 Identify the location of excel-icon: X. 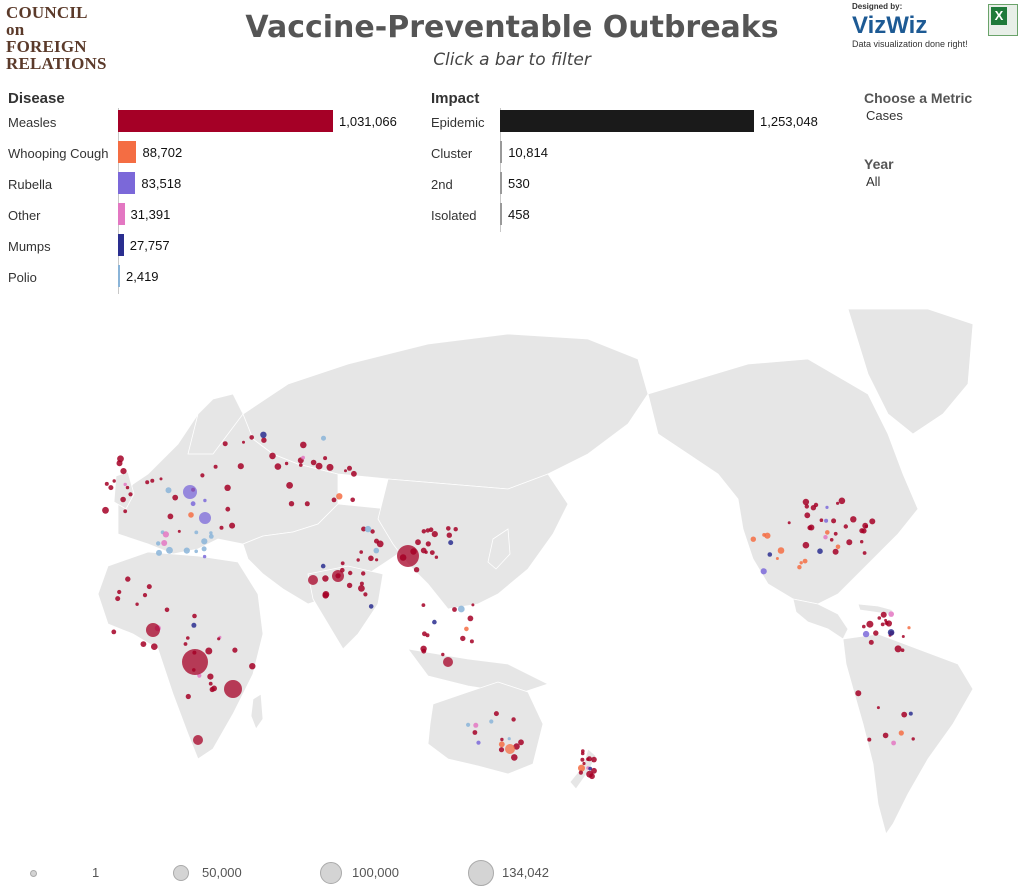
(1003, 20).